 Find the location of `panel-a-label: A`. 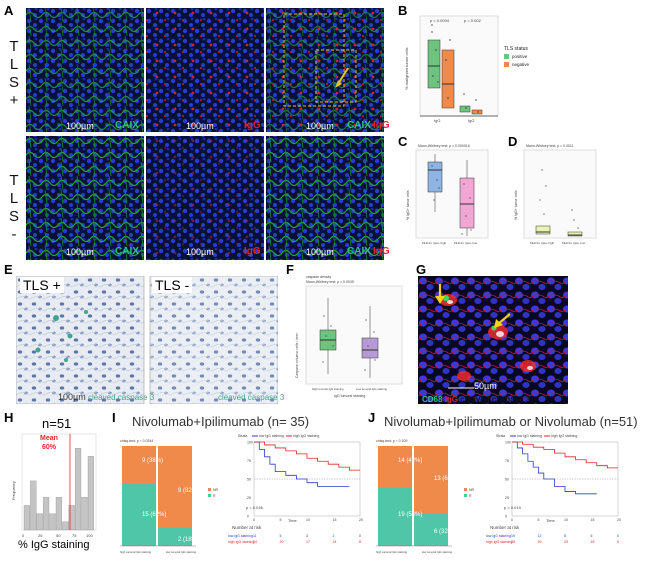

panel-a-label: A is located at coordinates (9, 10).